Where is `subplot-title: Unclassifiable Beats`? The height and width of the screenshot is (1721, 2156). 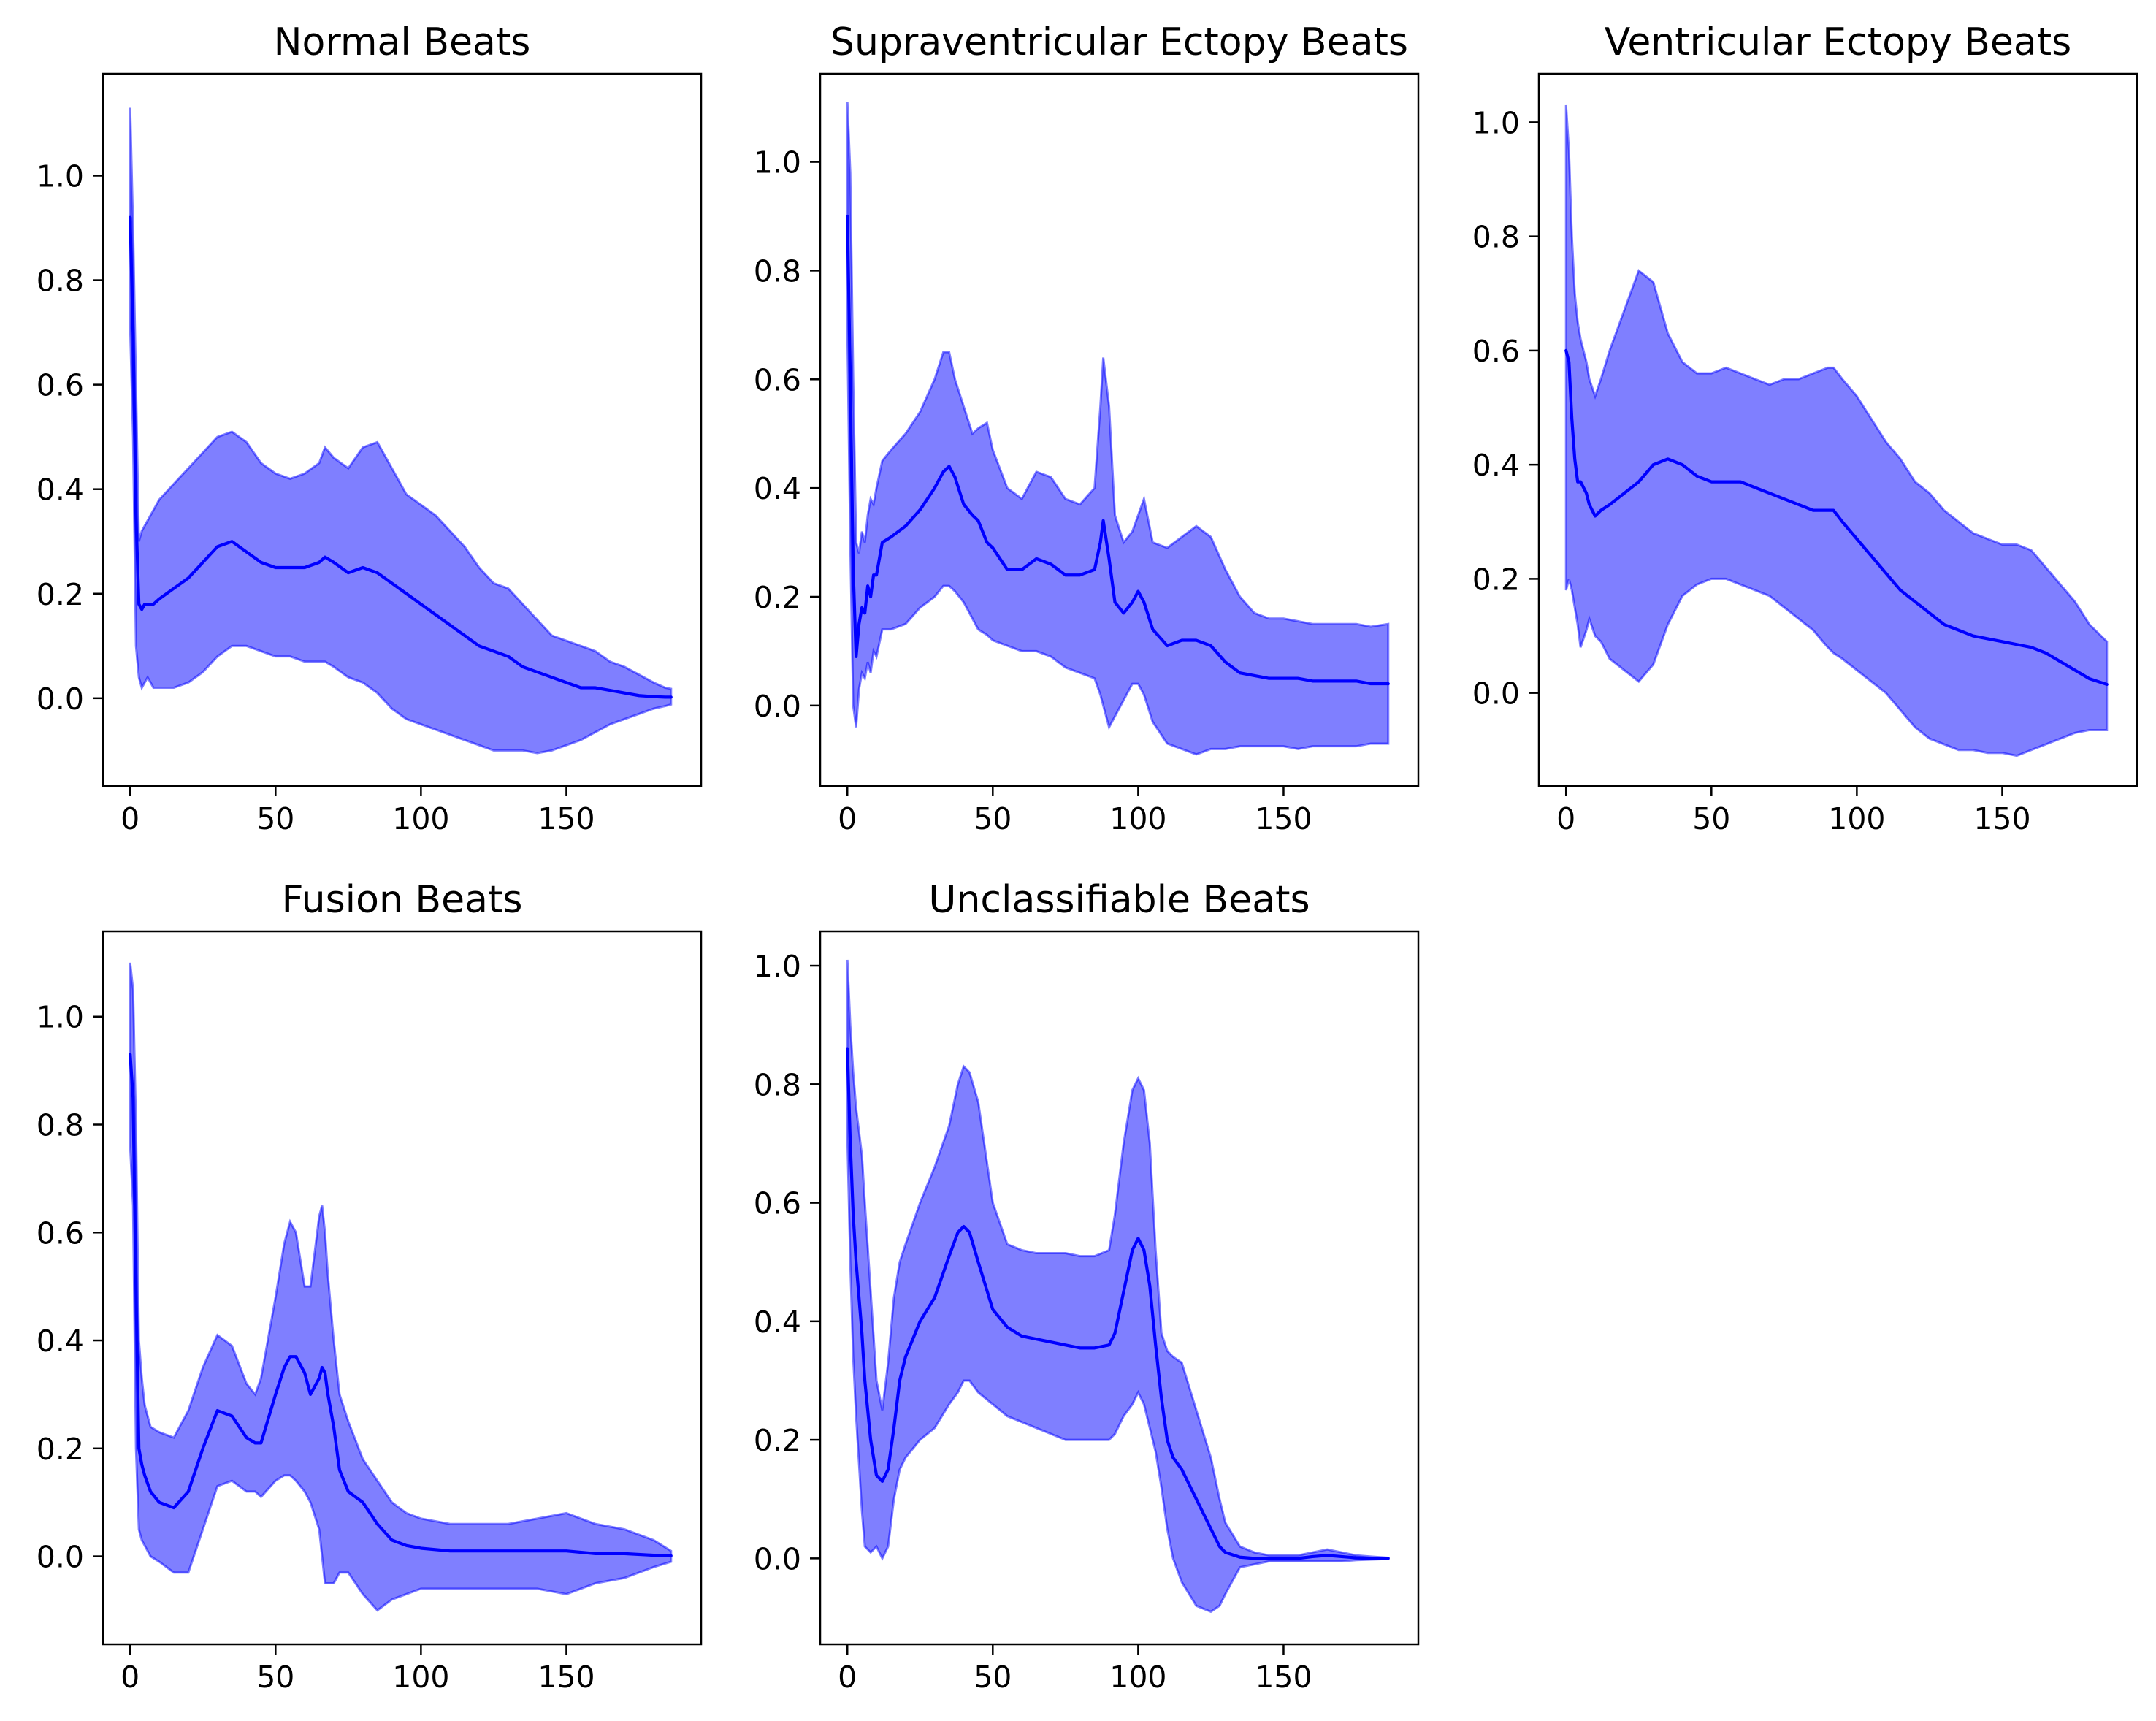 subplot-title: Unclassifiable Beats is located at coordinates (1119, 900).